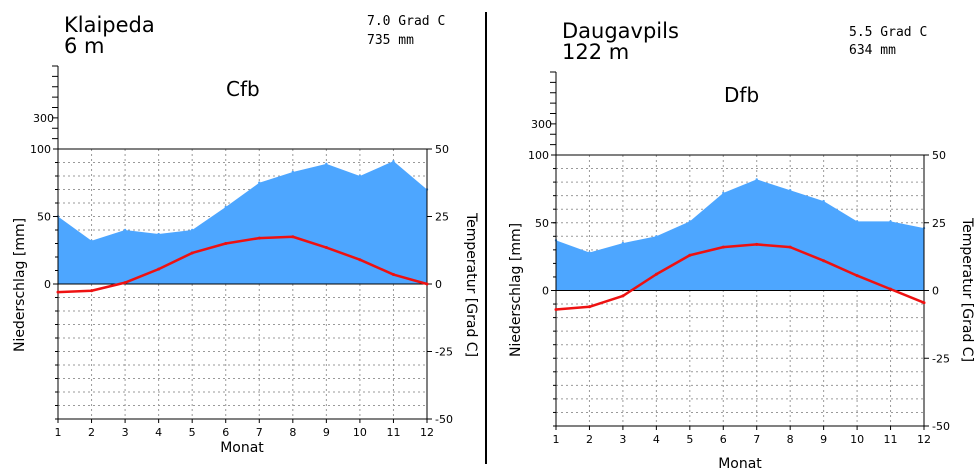 Image resolution: width=974 pixels, height=472 pixels. Describe the element at coordinates (941, 358) in the screenshot. I see `y-tick-label-temperature: -25` at that location.